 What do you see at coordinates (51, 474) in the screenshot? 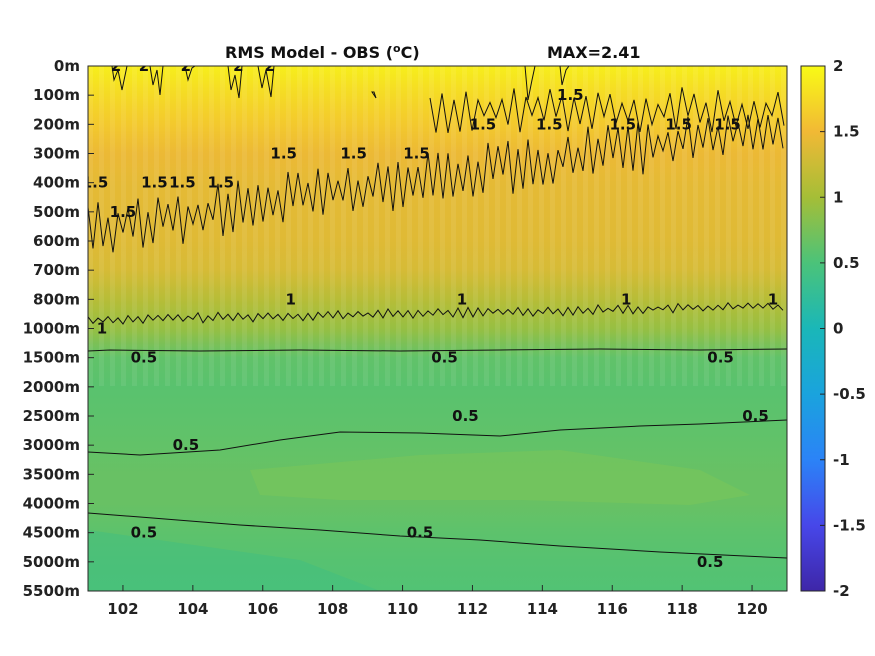
I see `y-tick-label: 3500m` at bounding box center [51, 474].